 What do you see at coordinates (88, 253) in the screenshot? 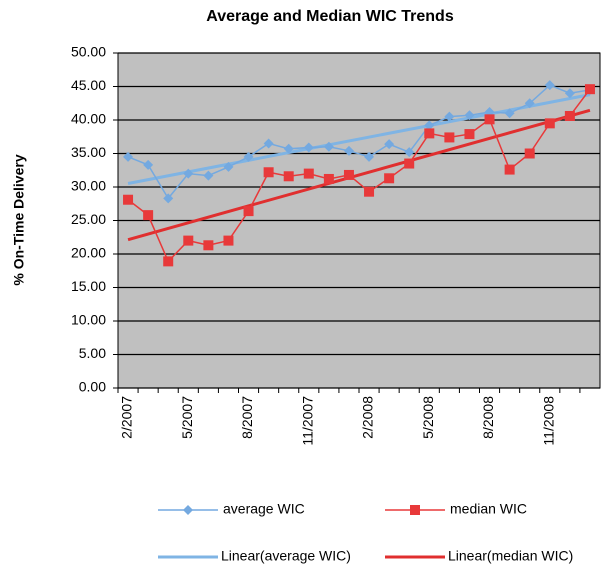
I see `y-tick-label: 20.00` at bounding box center [88, 253].